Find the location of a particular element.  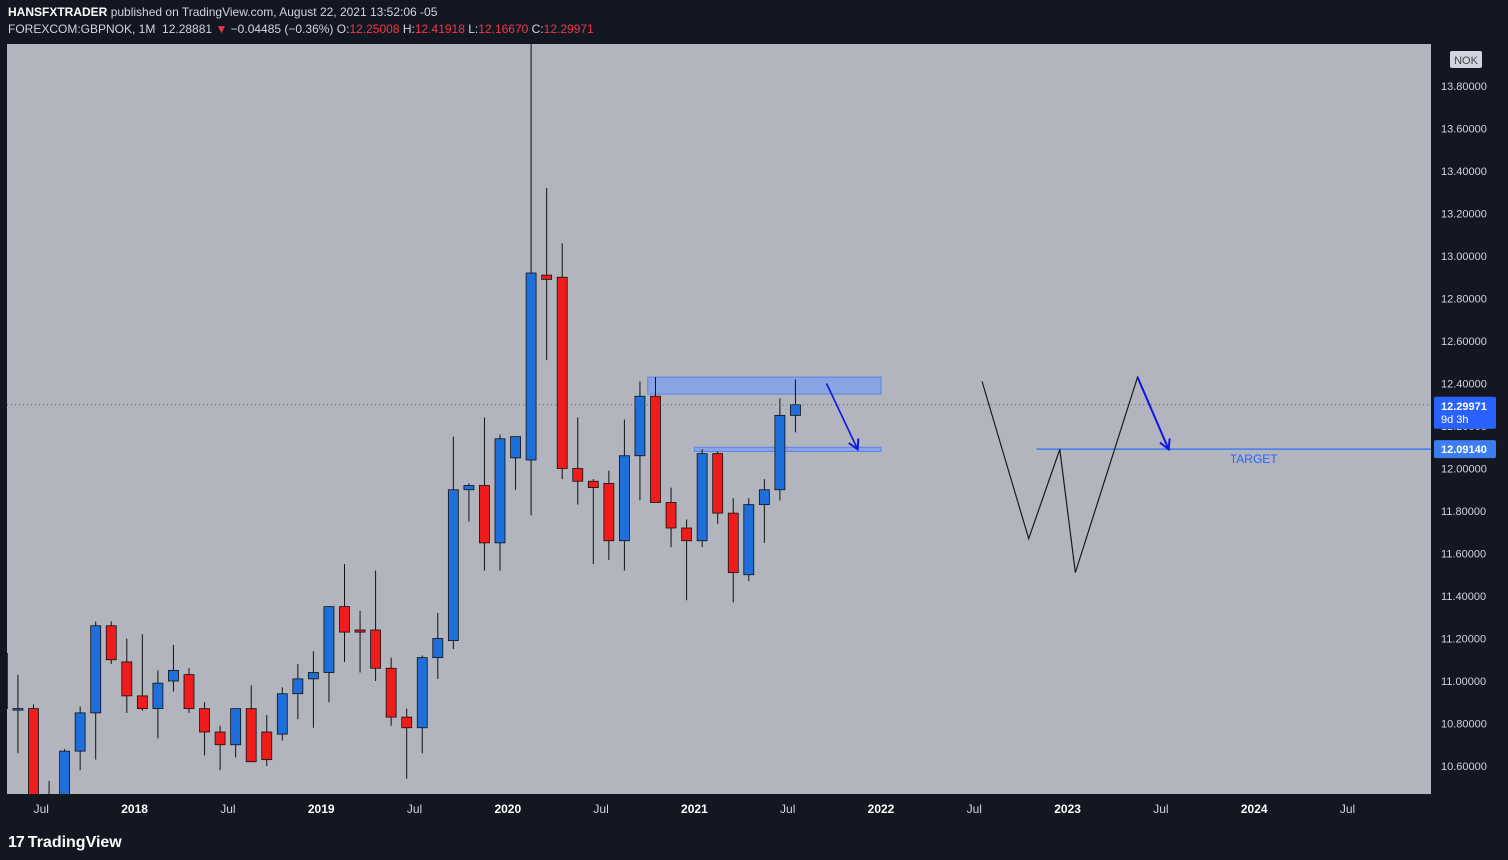

price-tick-label: 10.60000 is located at coordinates (1464, 767).